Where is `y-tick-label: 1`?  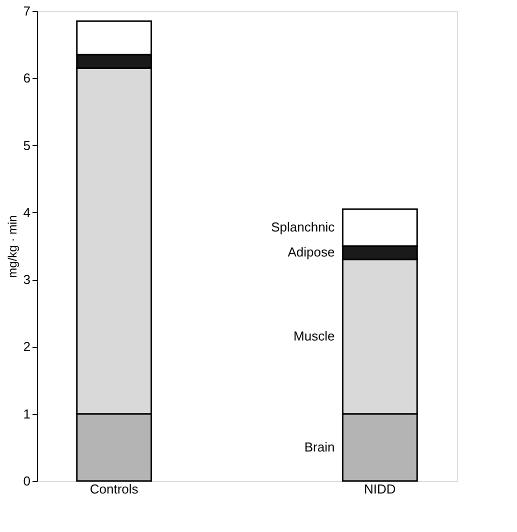
y-tick-label: 1 is located at coordinates (26, 414).